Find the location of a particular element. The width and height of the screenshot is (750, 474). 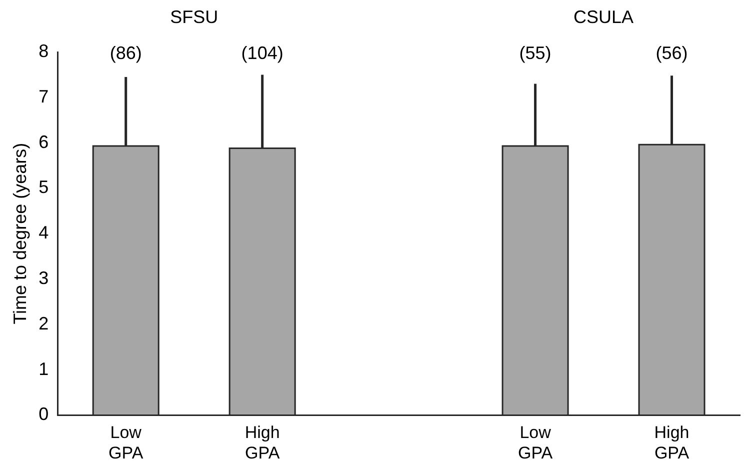

annotation: (104) is located at coordinates (262, 52).